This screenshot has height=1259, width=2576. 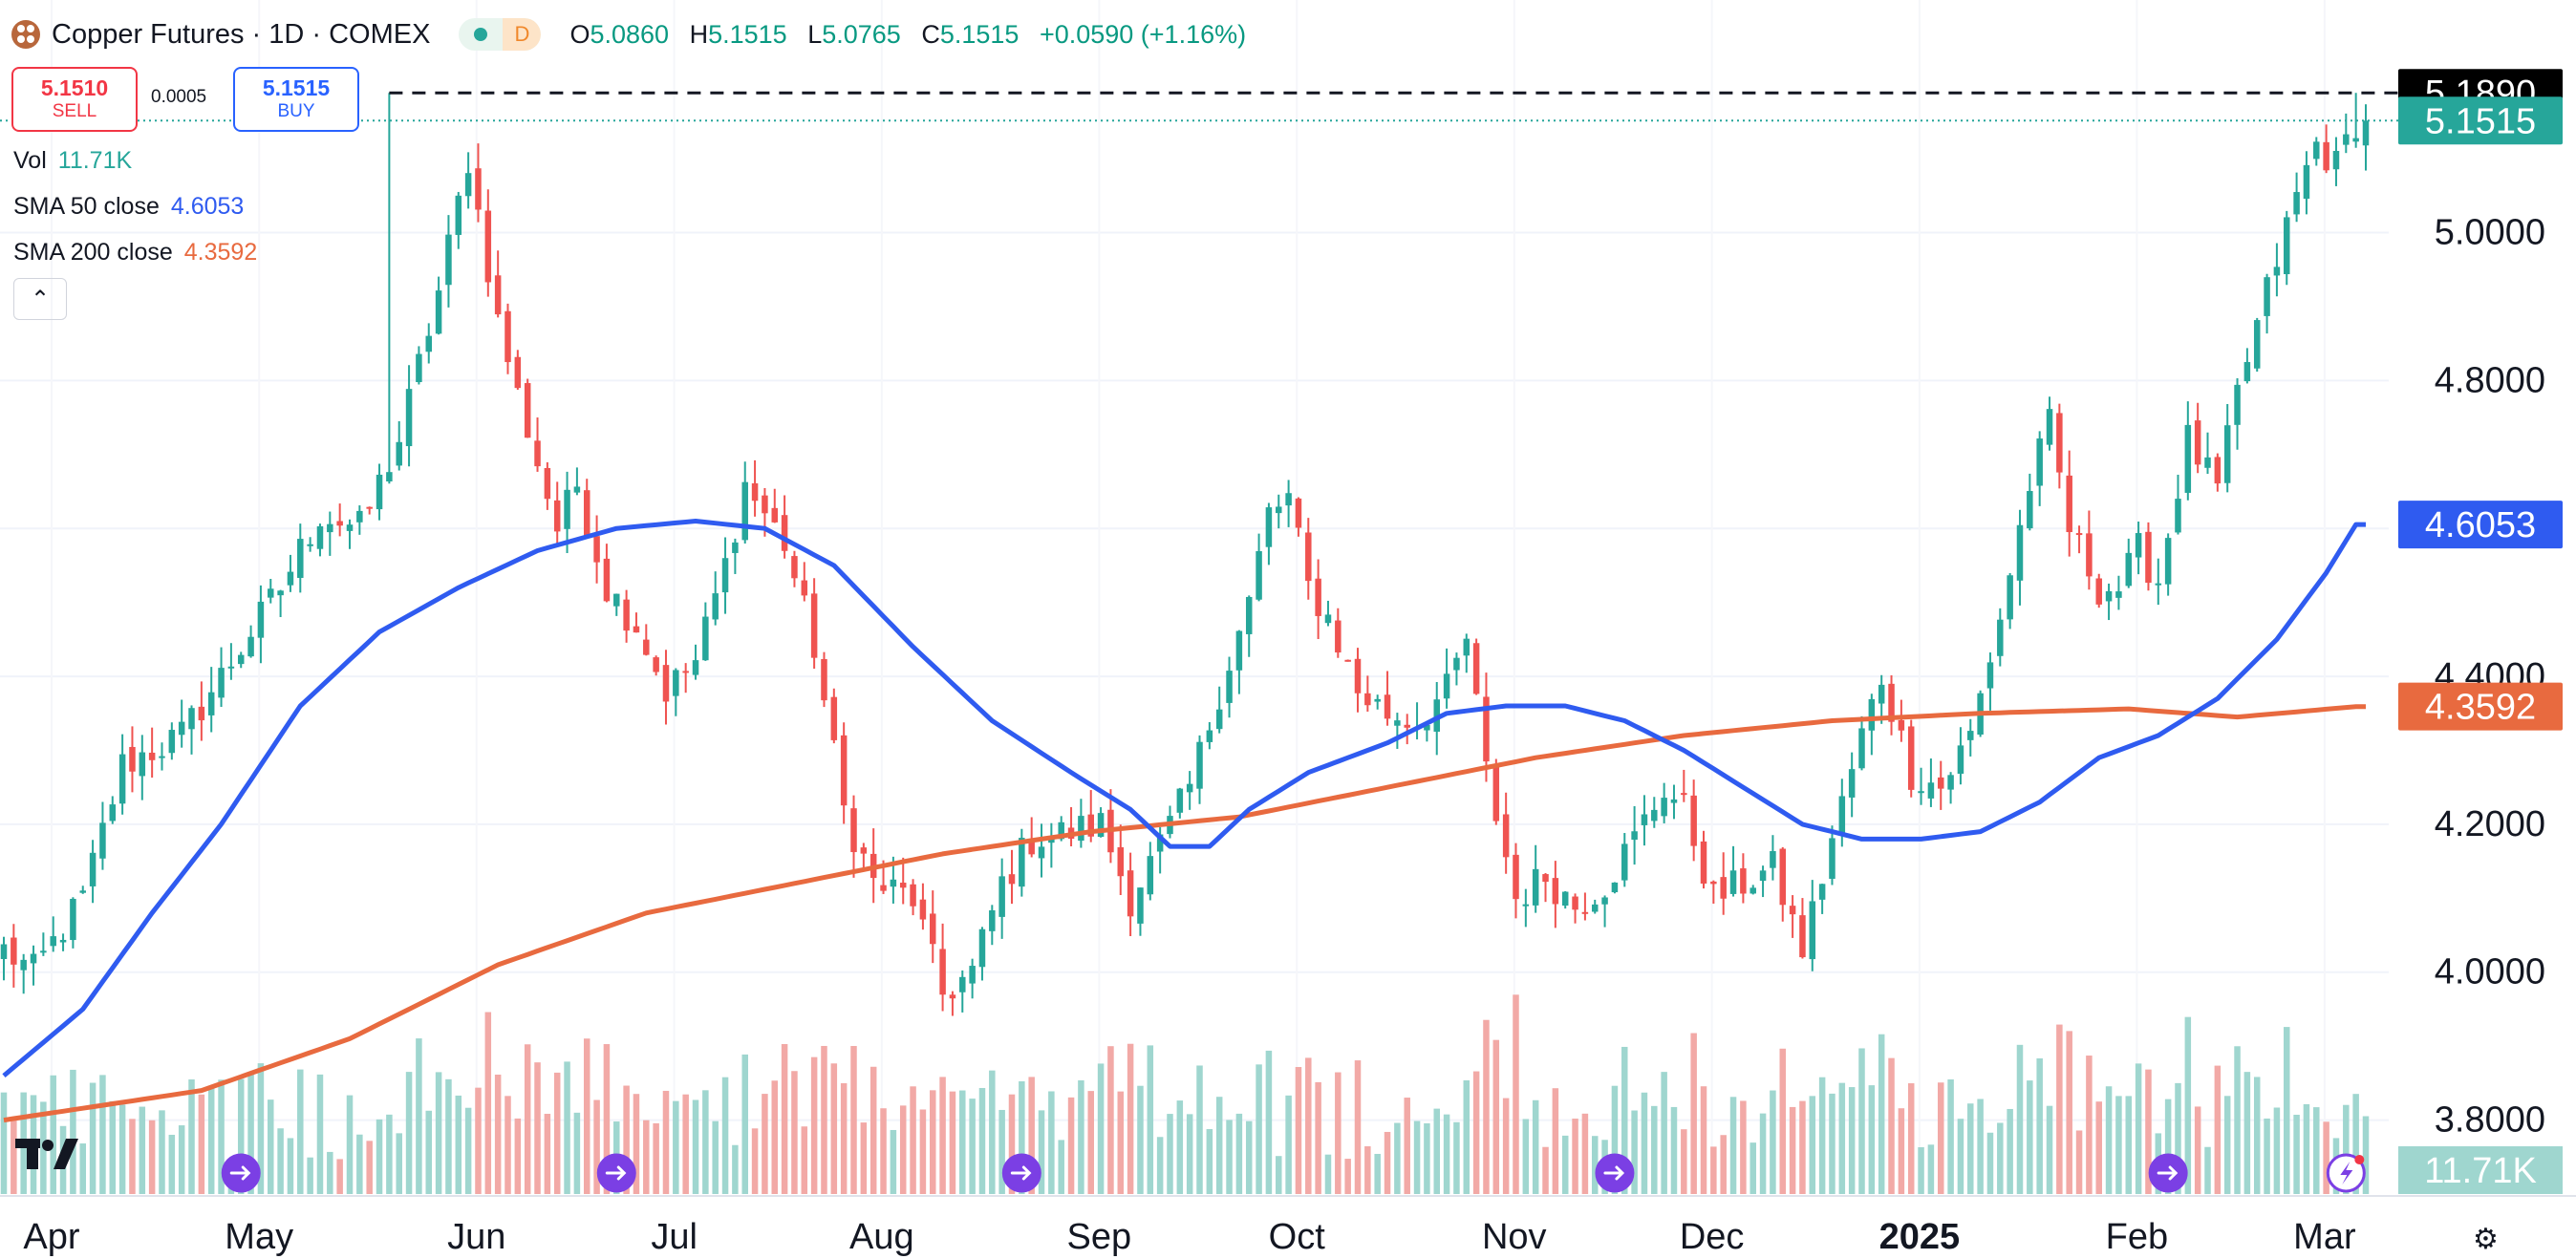 I want to click on sma50-price-label: 4.6053, so click(x=2480, y=525).